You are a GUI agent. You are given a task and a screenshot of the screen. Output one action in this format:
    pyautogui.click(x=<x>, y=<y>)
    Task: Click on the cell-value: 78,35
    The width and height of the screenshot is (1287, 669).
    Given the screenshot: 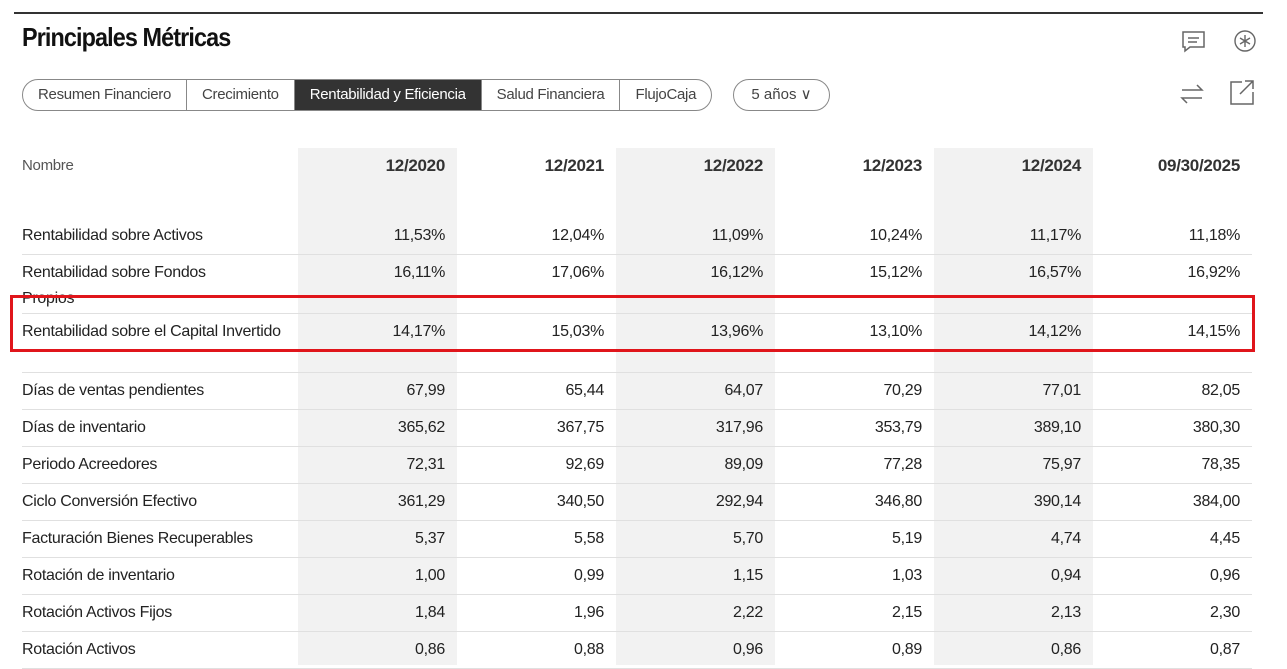 What is the action you would take?
    pyautogui.click(x=1220, y=464)
    